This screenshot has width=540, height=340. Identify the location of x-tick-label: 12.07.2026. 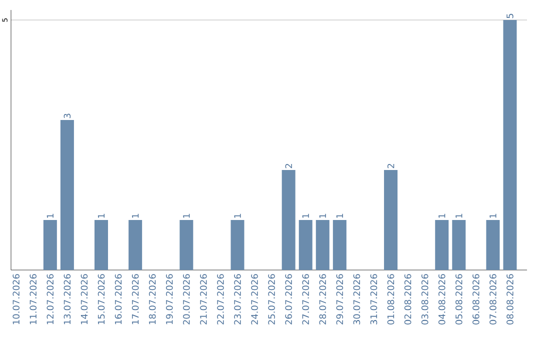
(50, 299).